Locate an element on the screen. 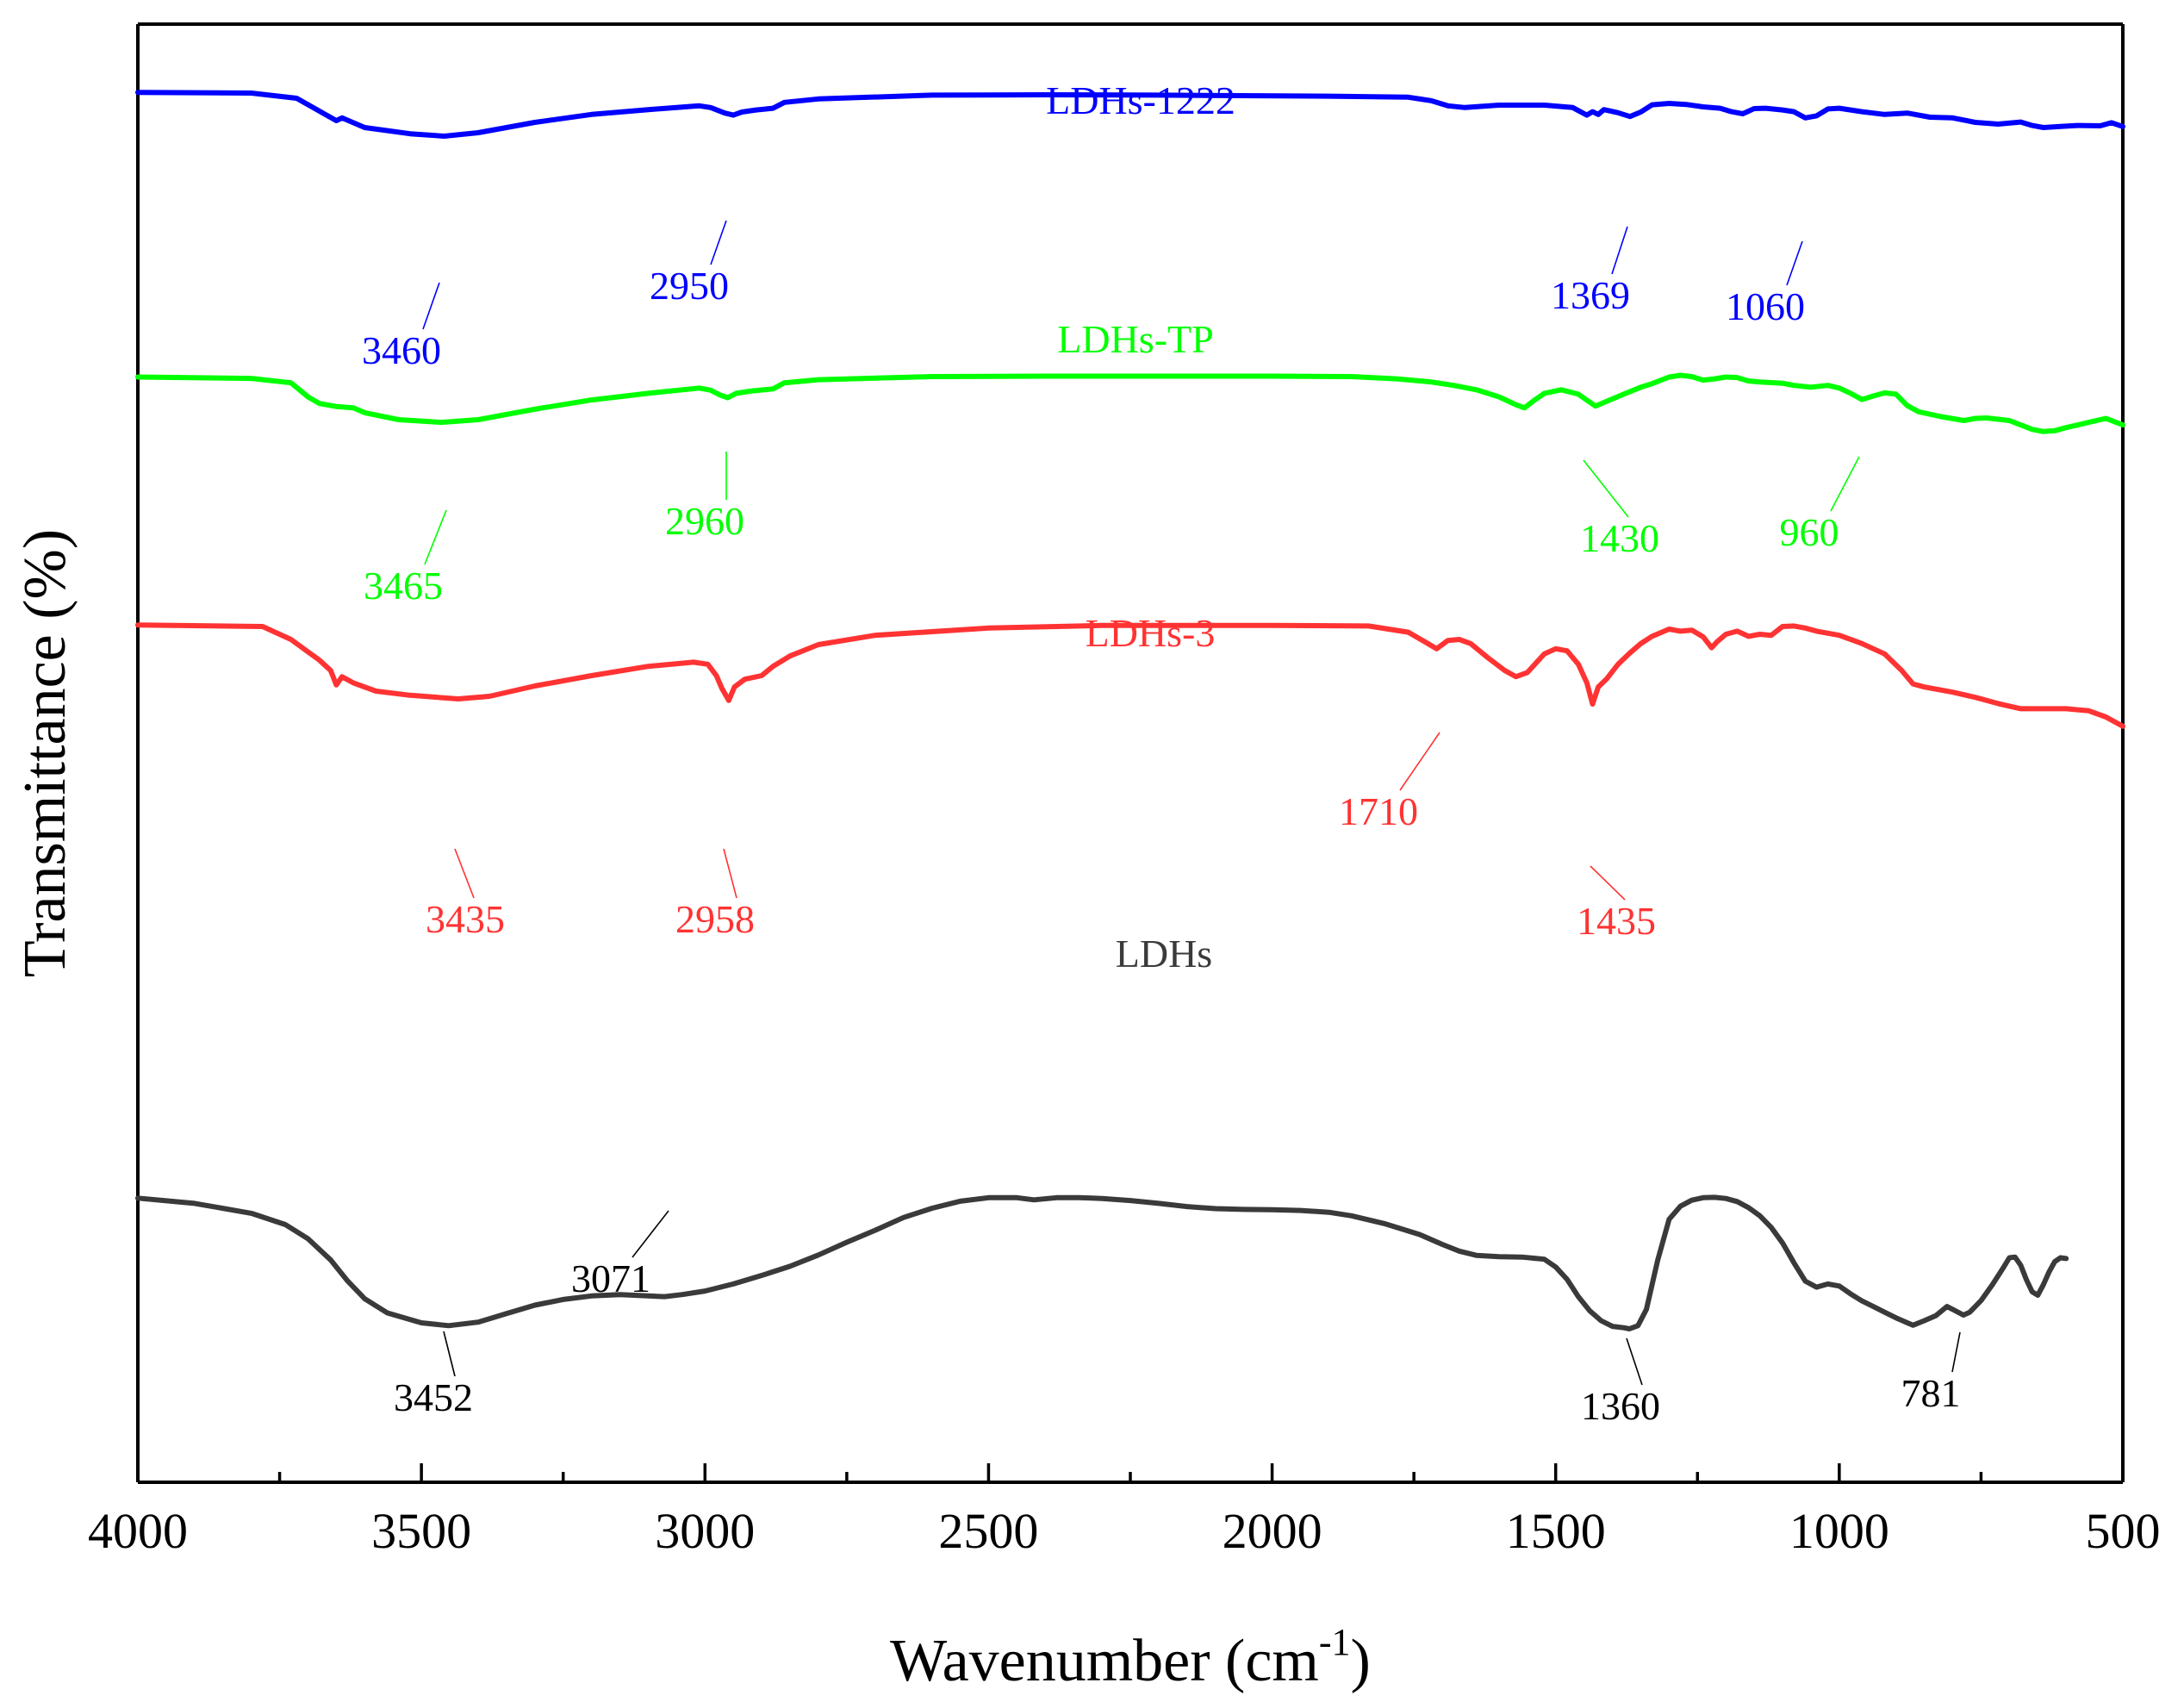  x-tick-label: 500 is located at coordinates (2123, 1531).